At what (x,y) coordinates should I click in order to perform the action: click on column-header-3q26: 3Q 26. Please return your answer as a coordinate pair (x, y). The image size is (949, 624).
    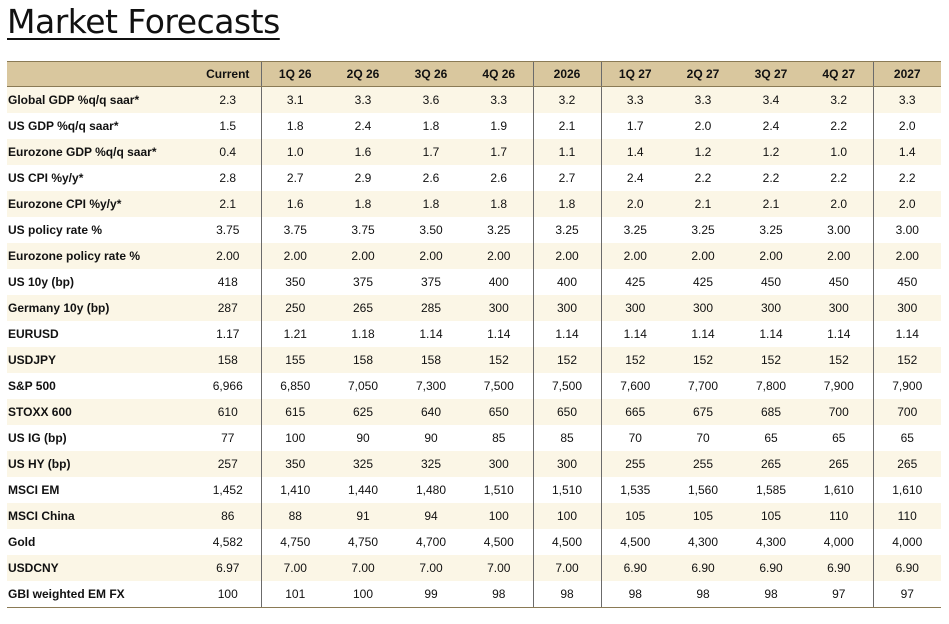
    Looking at the image, I should click on (431, 74).